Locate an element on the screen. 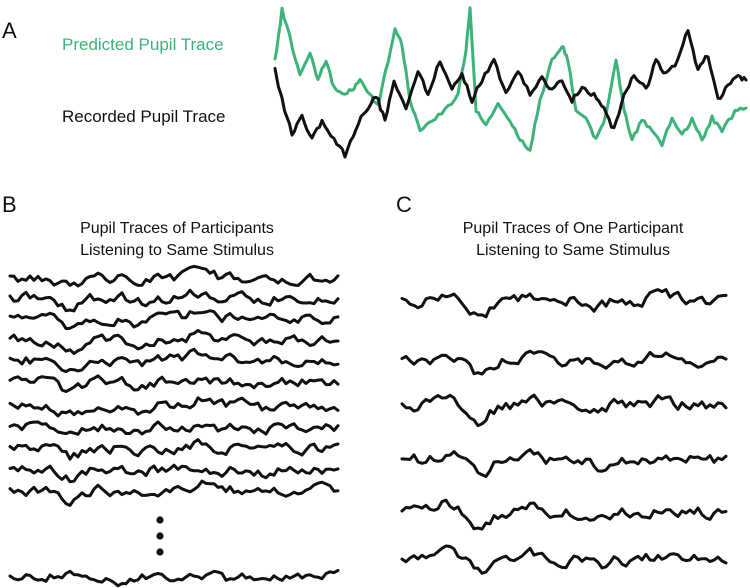 This screenshot has width=750, height=588. panel-c-title-line2: Listening to Same Stimulus is located at coordinates (573, 250).